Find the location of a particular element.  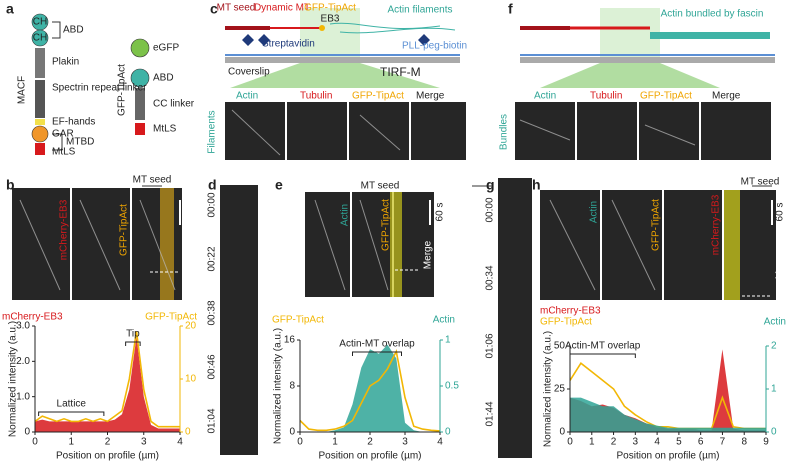

annotation: Lattice is located at coordinates (72, 404).